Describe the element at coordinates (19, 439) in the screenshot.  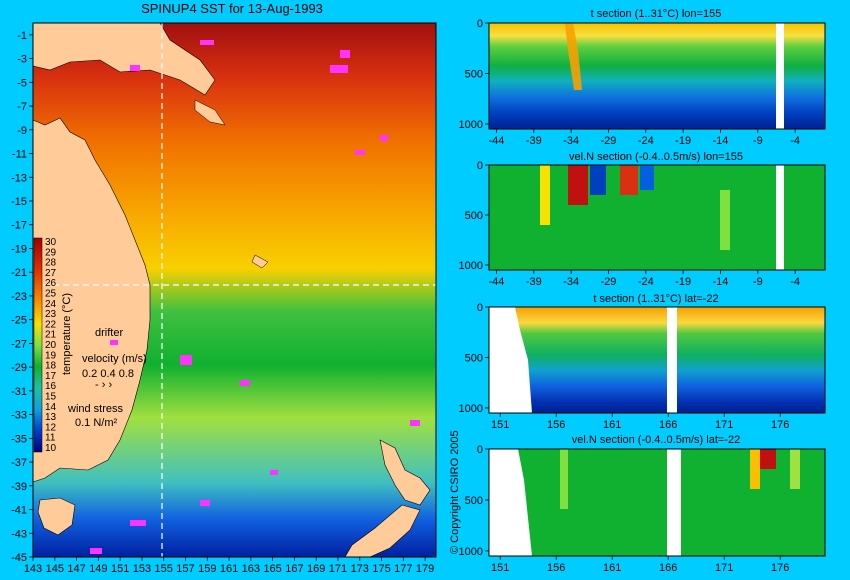
I see `map-lat-tick-label: -35` at that location.